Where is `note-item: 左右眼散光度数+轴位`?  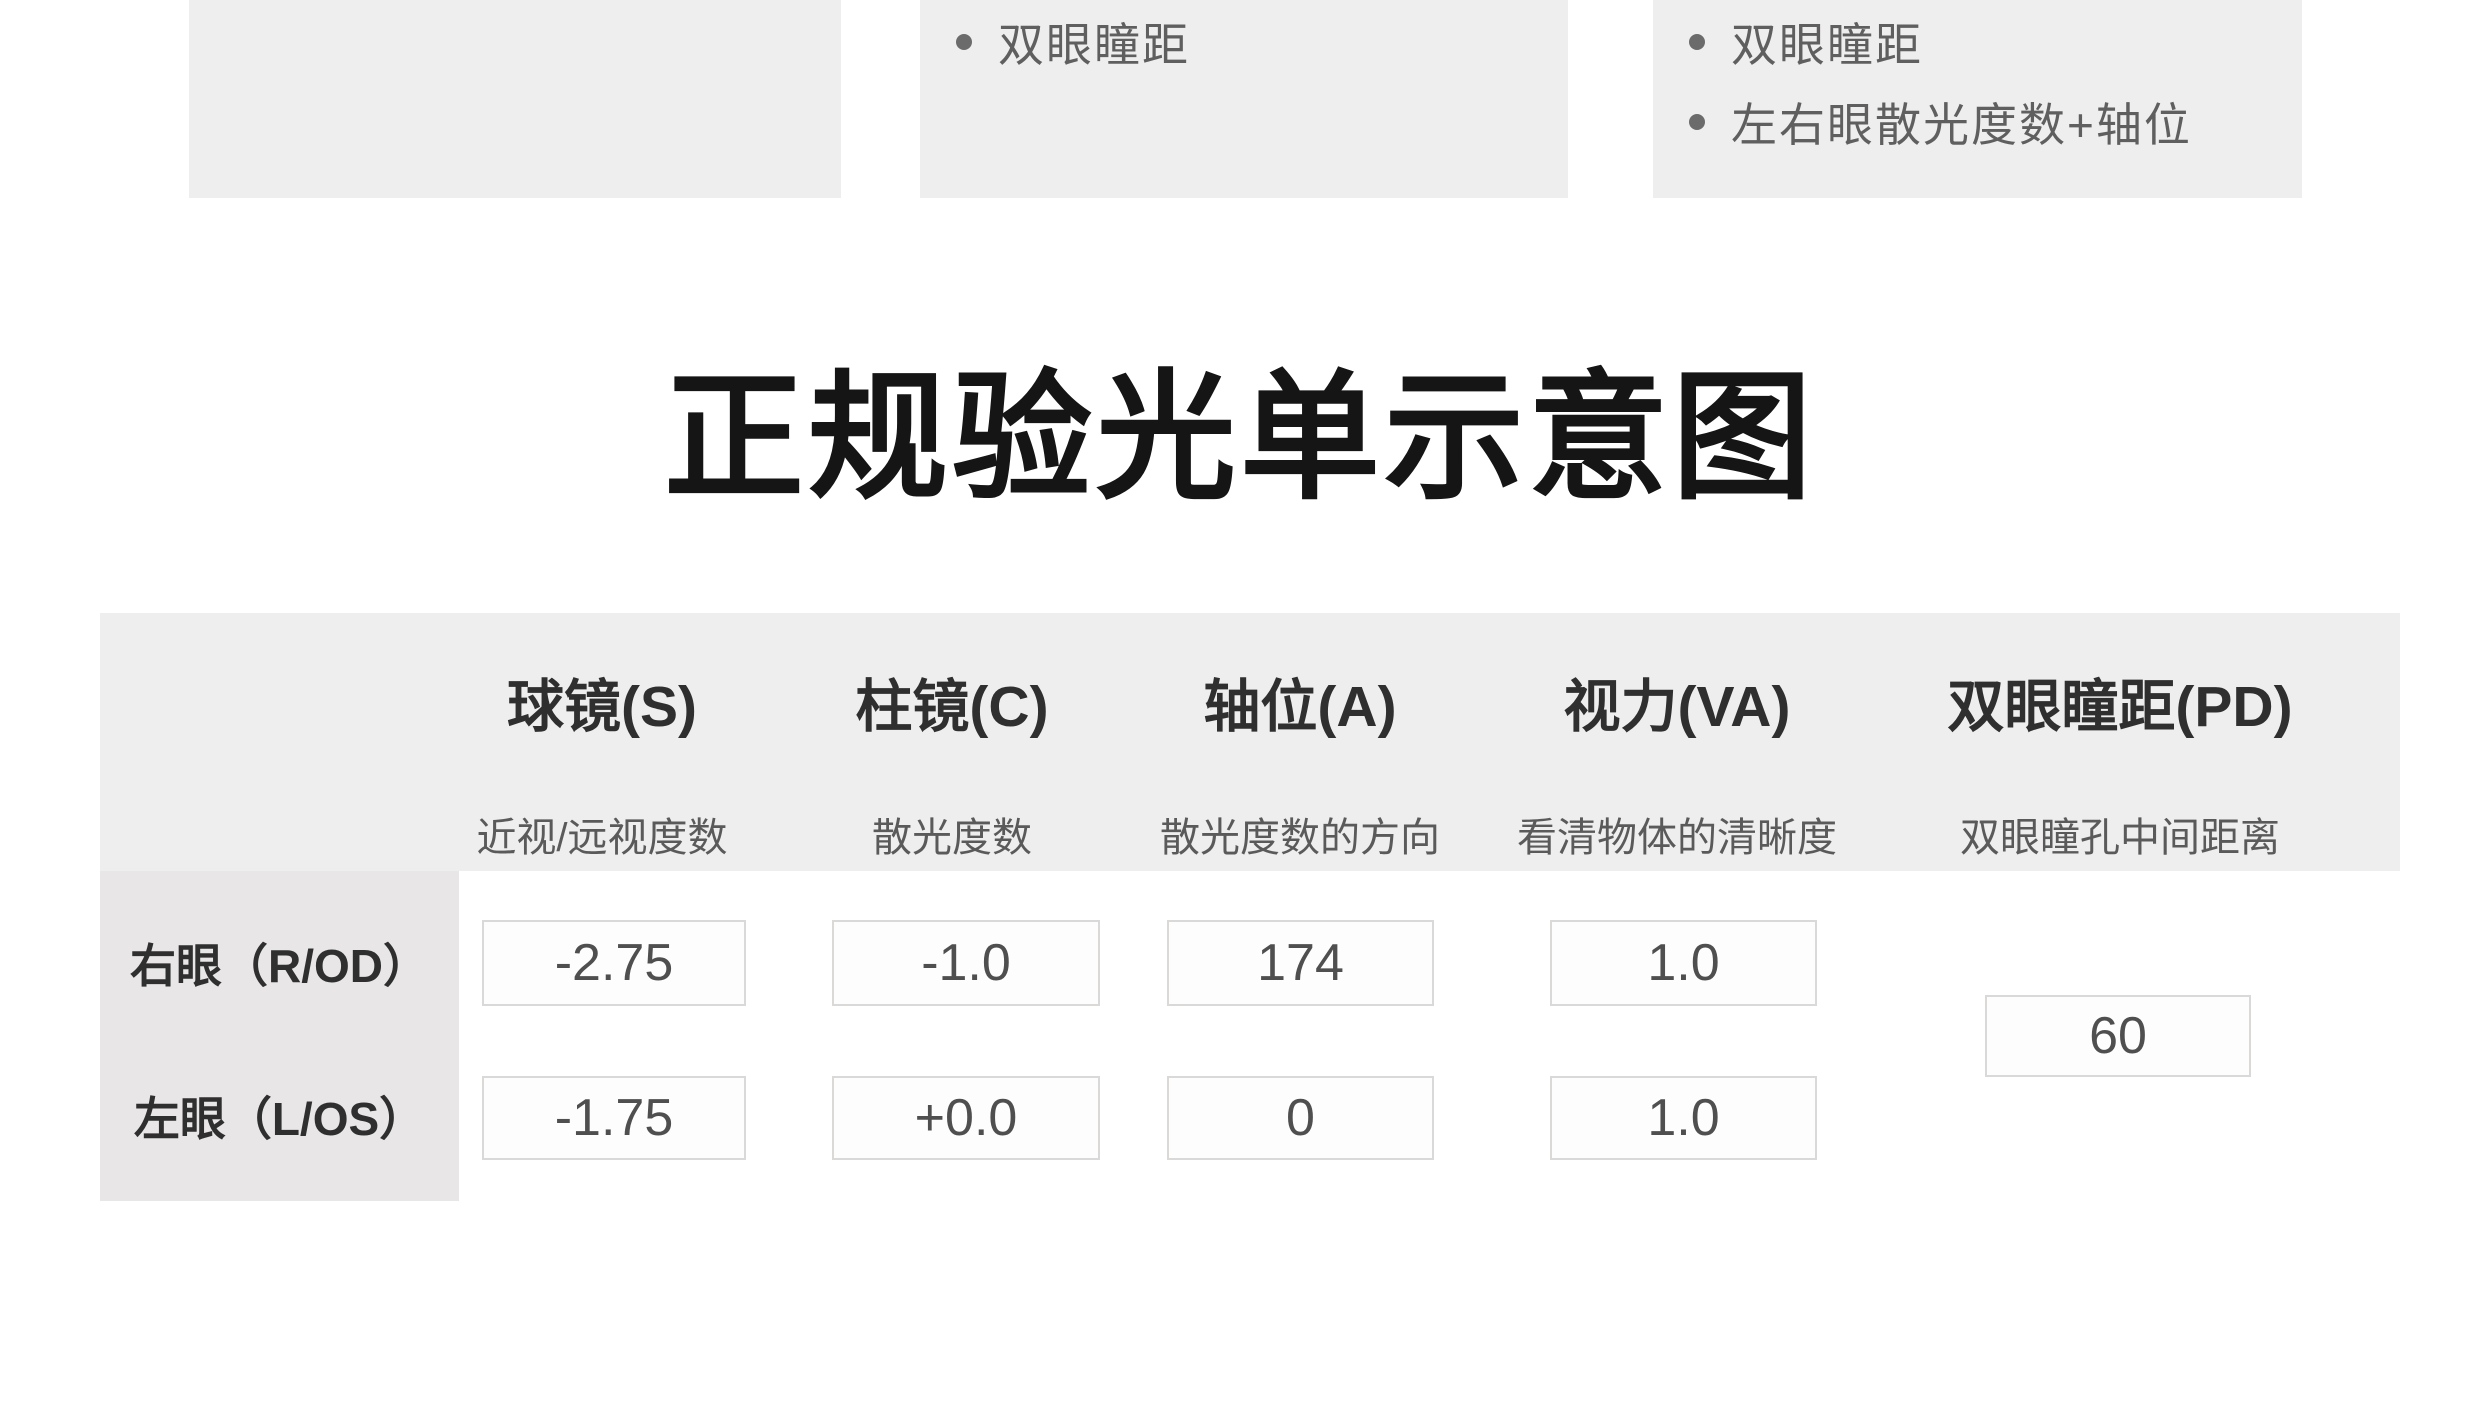 note-item: 左右眼散光度数+轴位 is located at coordinates (1995, 122).